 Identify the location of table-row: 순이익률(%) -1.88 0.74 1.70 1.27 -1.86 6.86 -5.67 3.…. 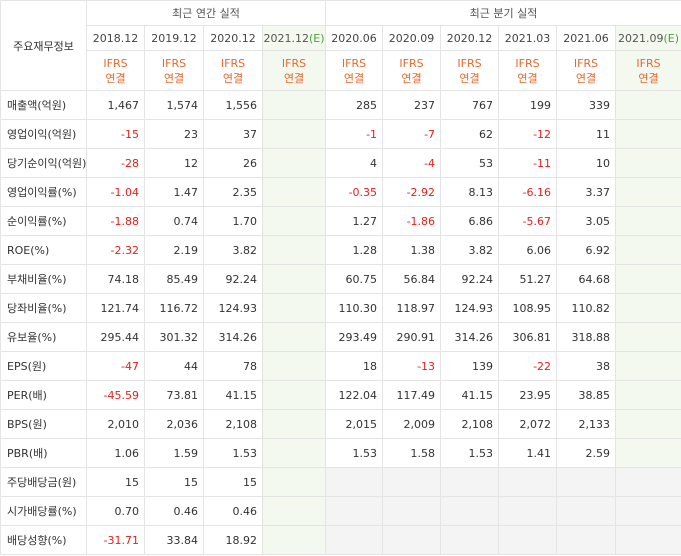
(340, 221).